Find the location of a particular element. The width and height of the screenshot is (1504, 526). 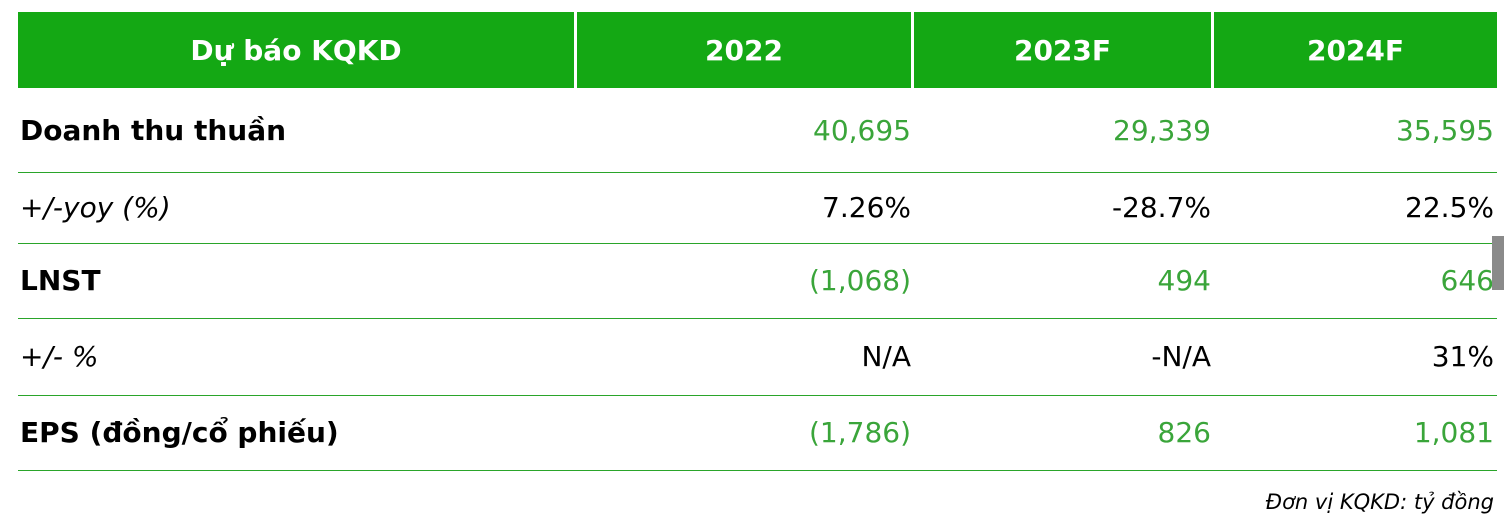

scrollbar is located at coordinates (1498, 263).